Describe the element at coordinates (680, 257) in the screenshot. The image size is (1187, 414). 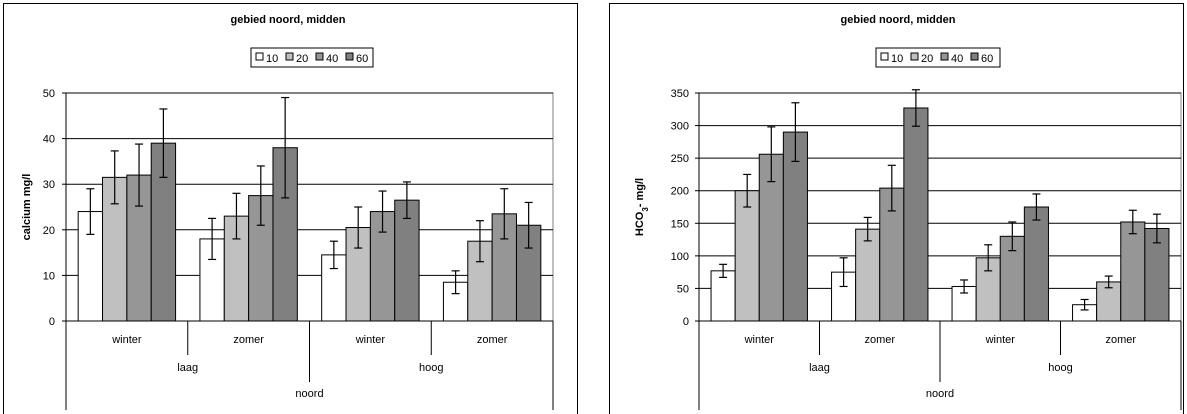
I see `y-tick-label: 100` at that location.